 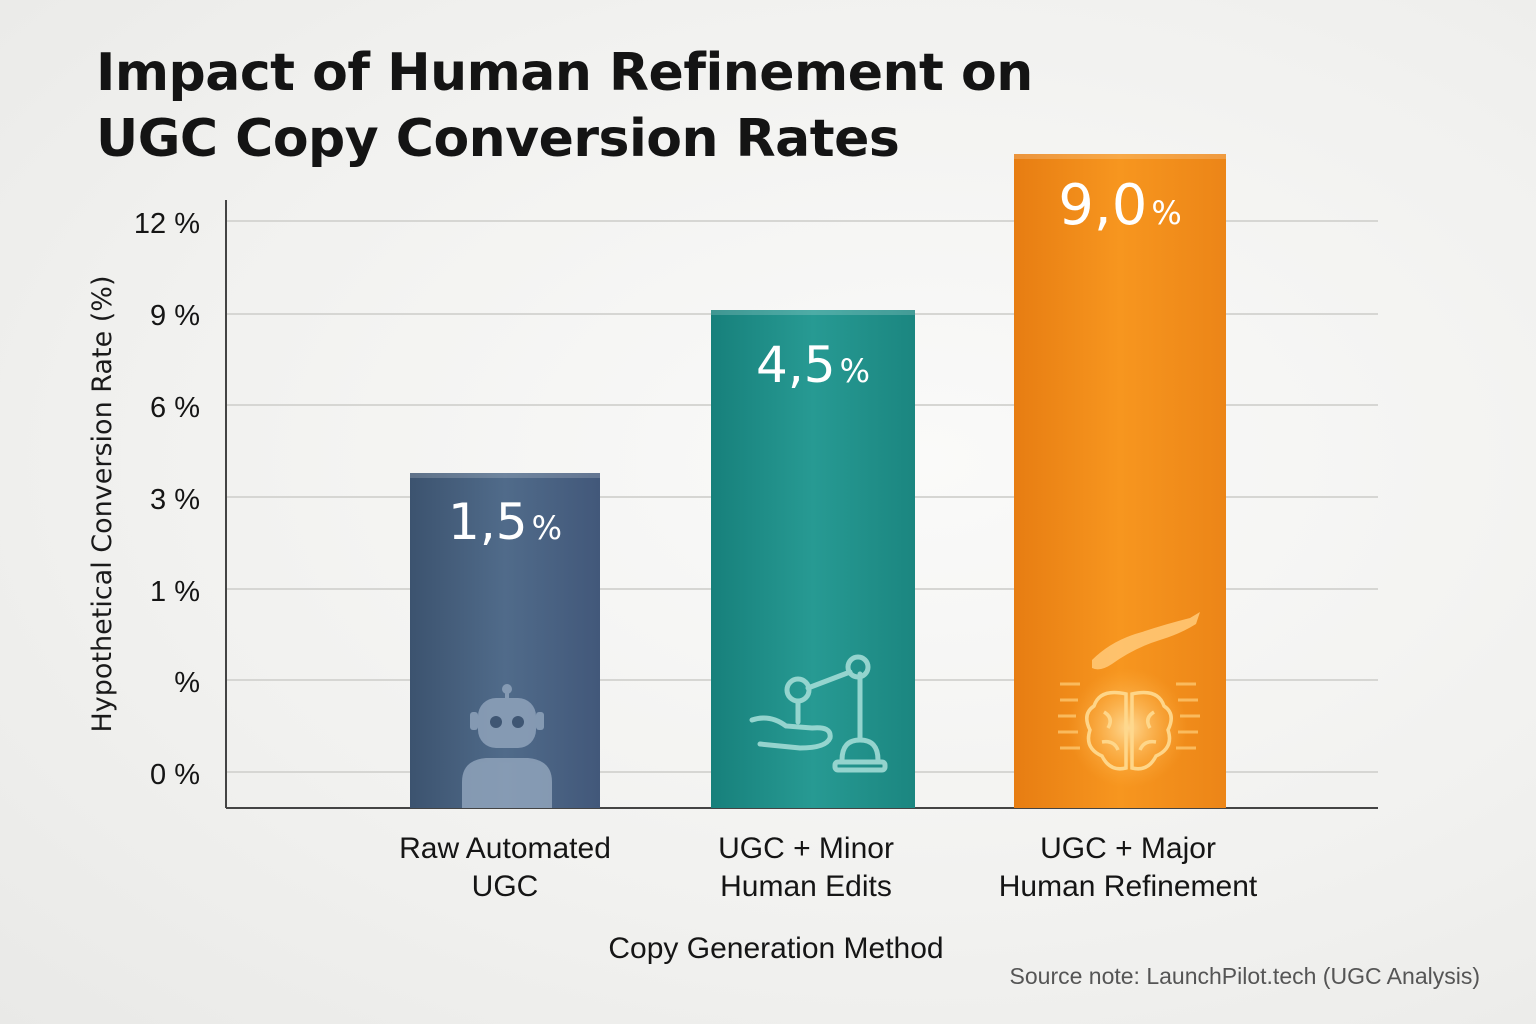 I want to click on x-axis-label: Copy Generation Method, so click(x=775, y=948).